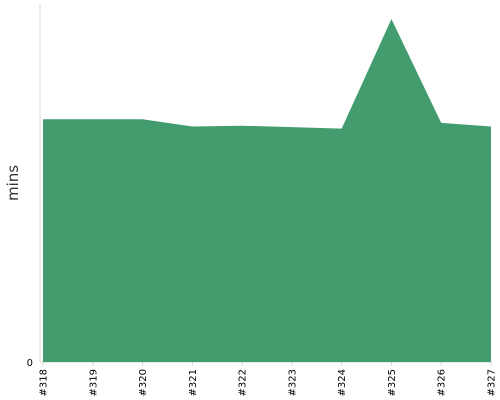 The height and width of the screenshot is (400, 500). I want to click on y-tick-label: 0, so click(30, 363).